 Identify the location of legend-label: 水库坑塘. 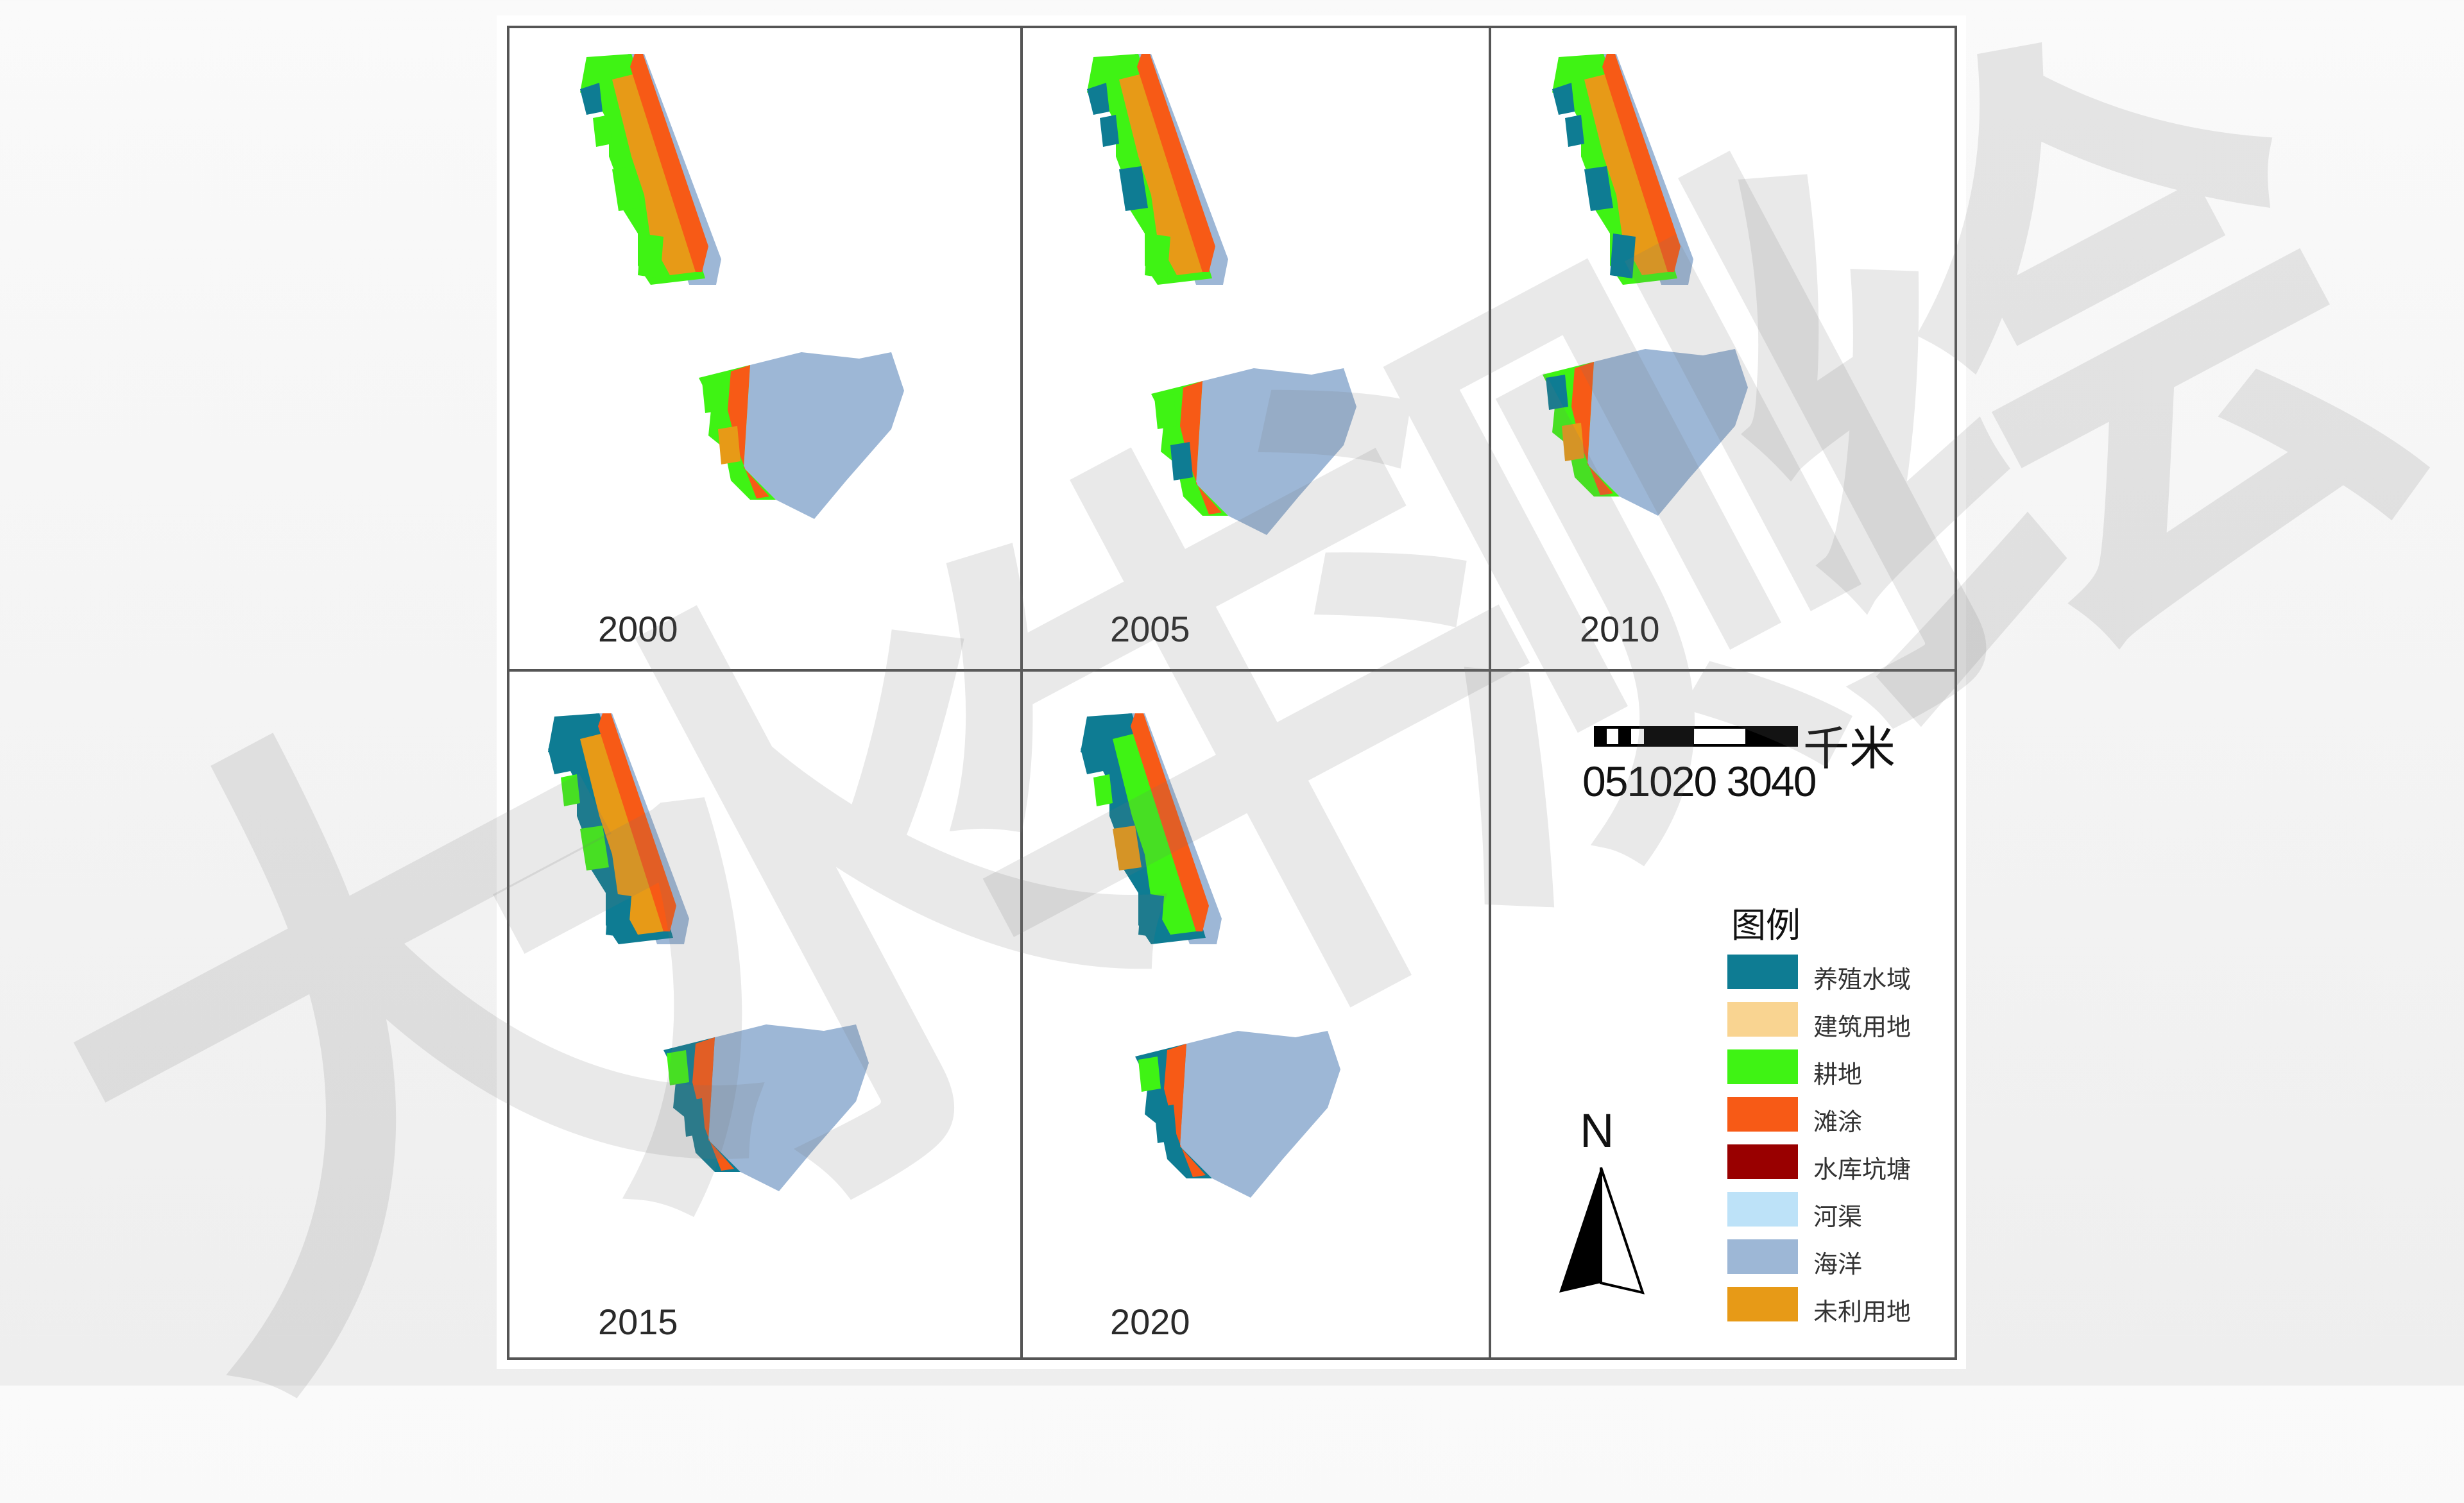
(1863, 1169).